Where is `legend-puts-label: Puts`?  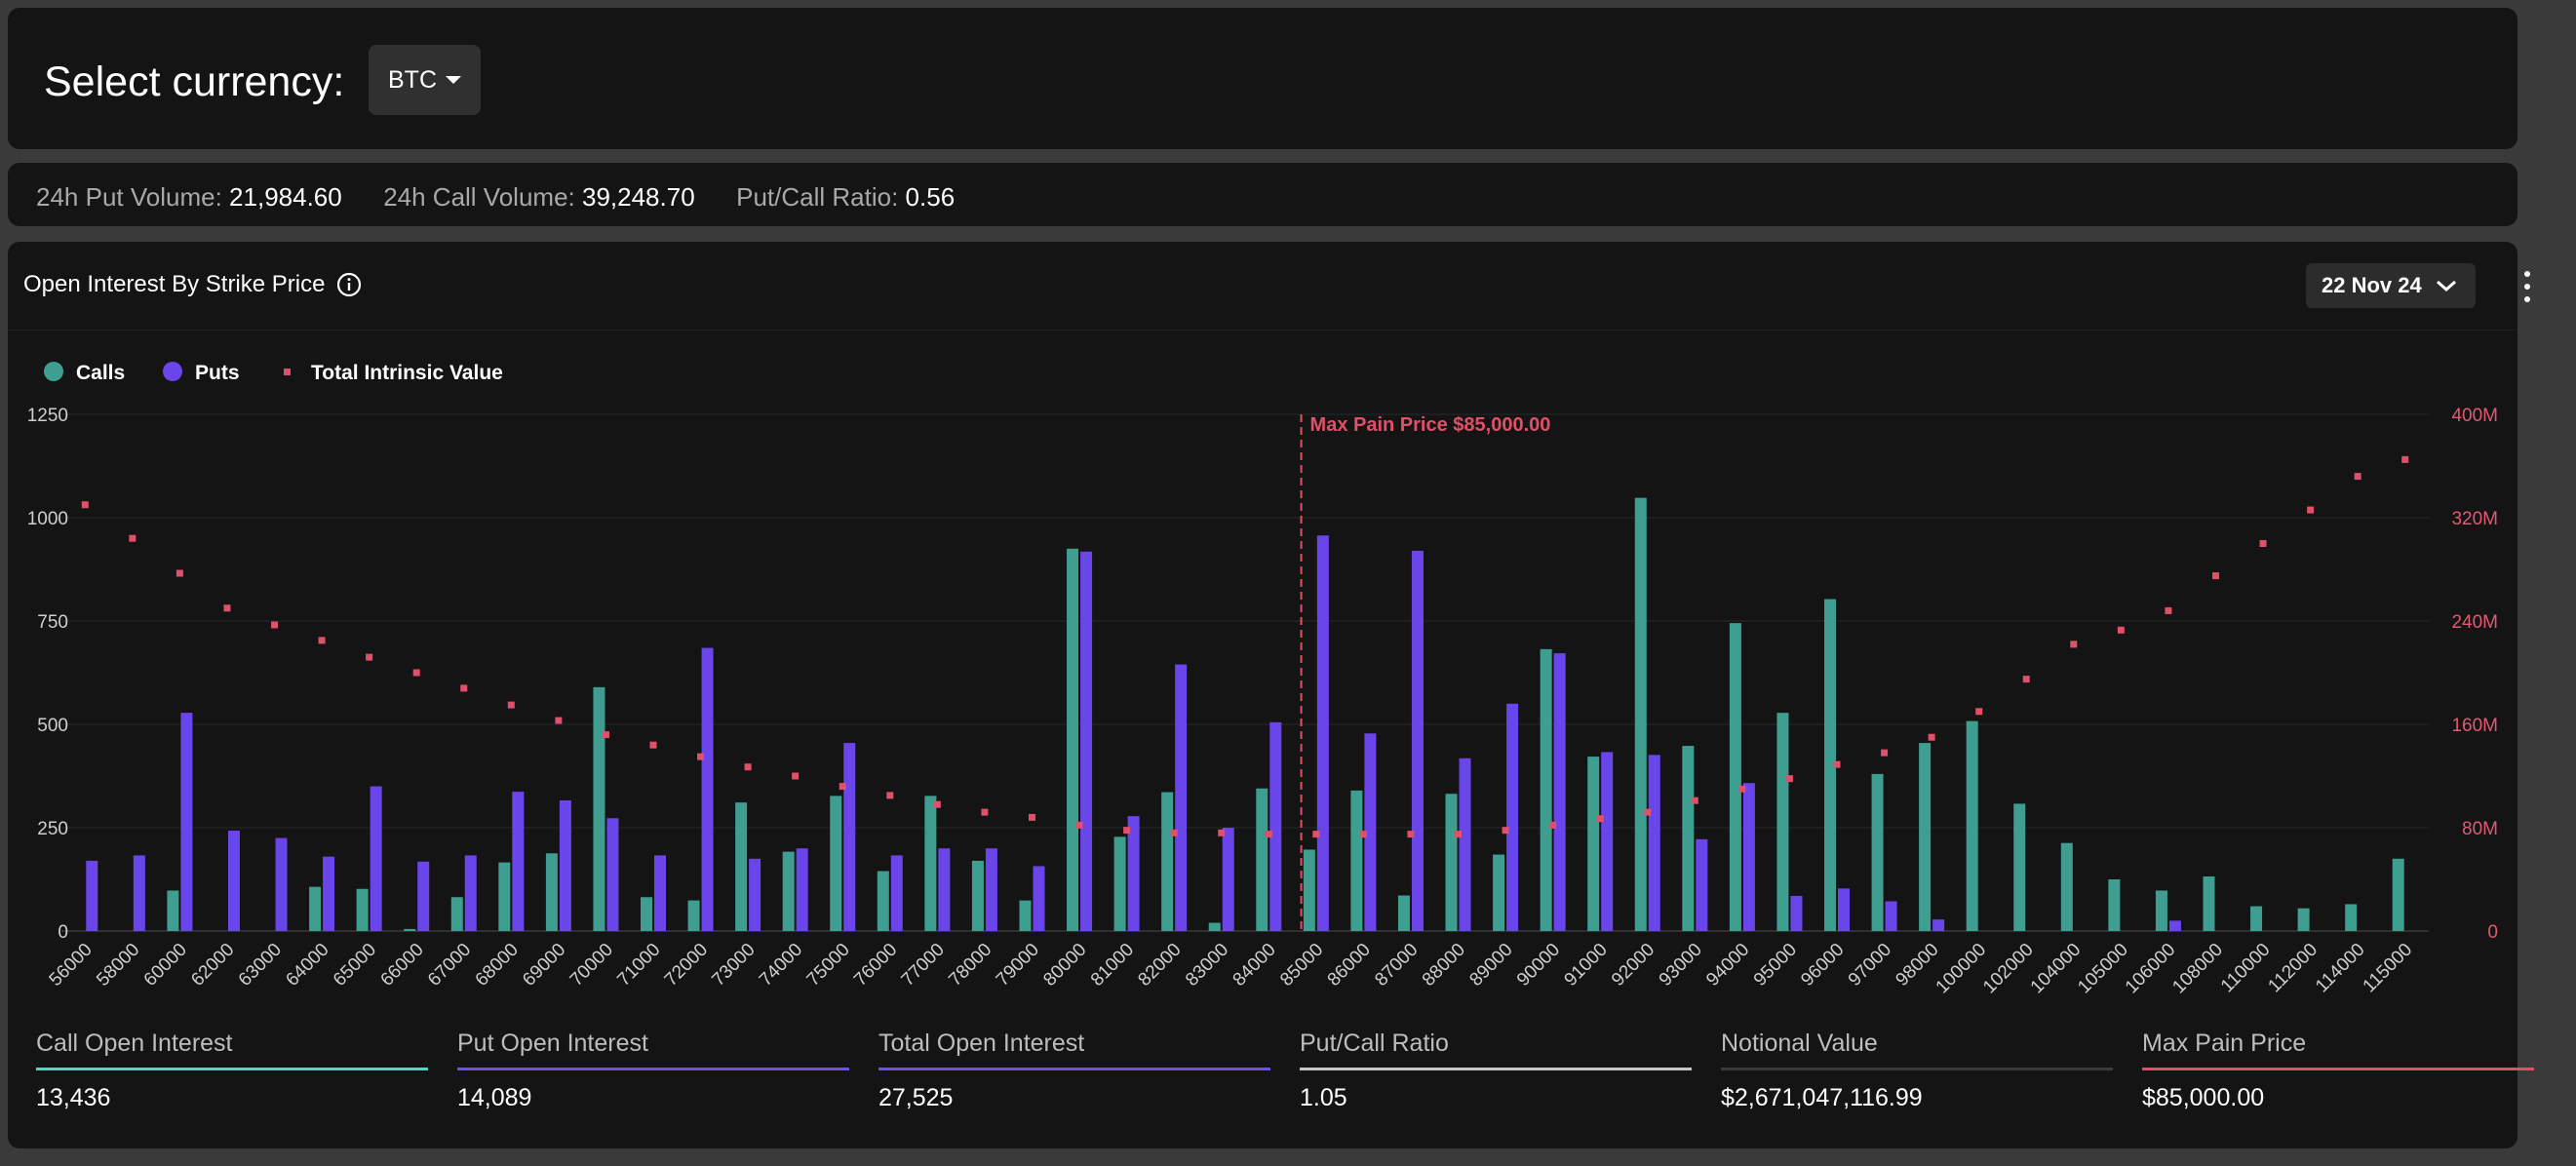 legend-puts-label: Puts is located at coordinates (217, 373).